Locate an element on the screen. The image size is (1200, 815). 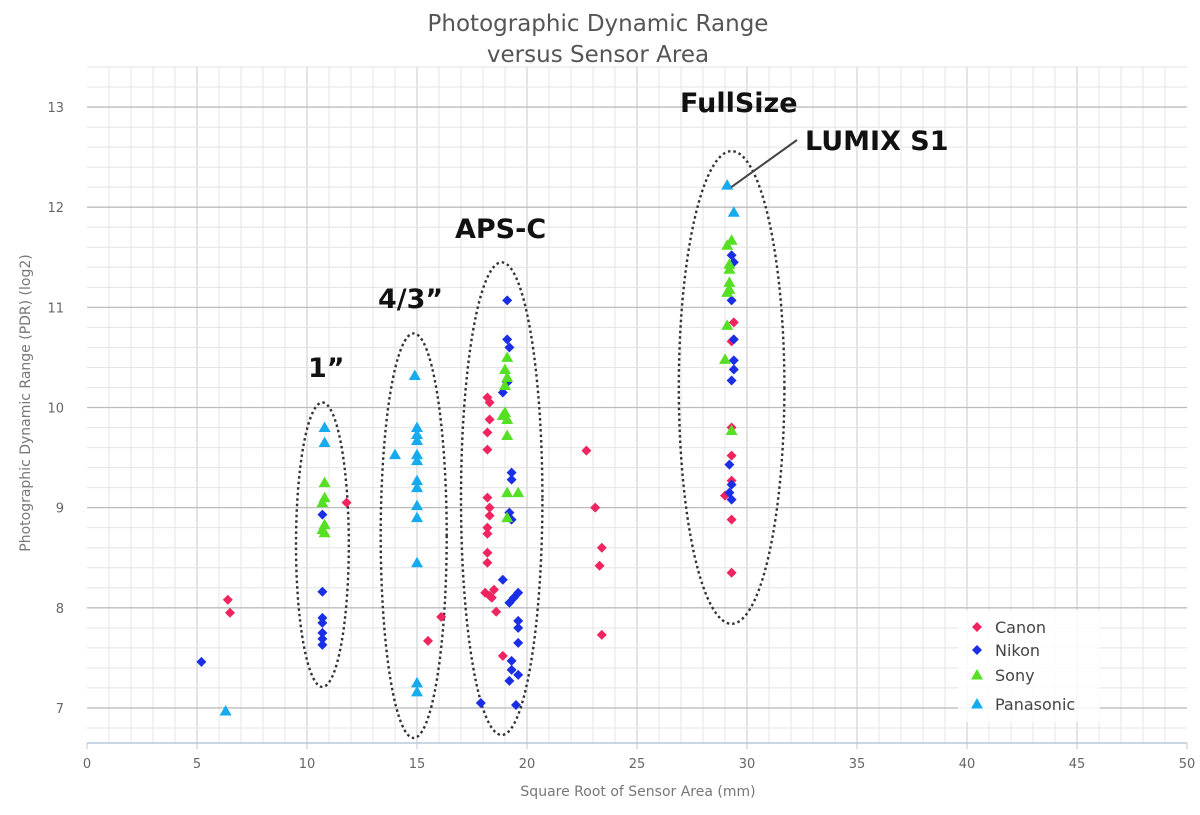
y-tick-label: 13 is located at coordinates (55, 108).